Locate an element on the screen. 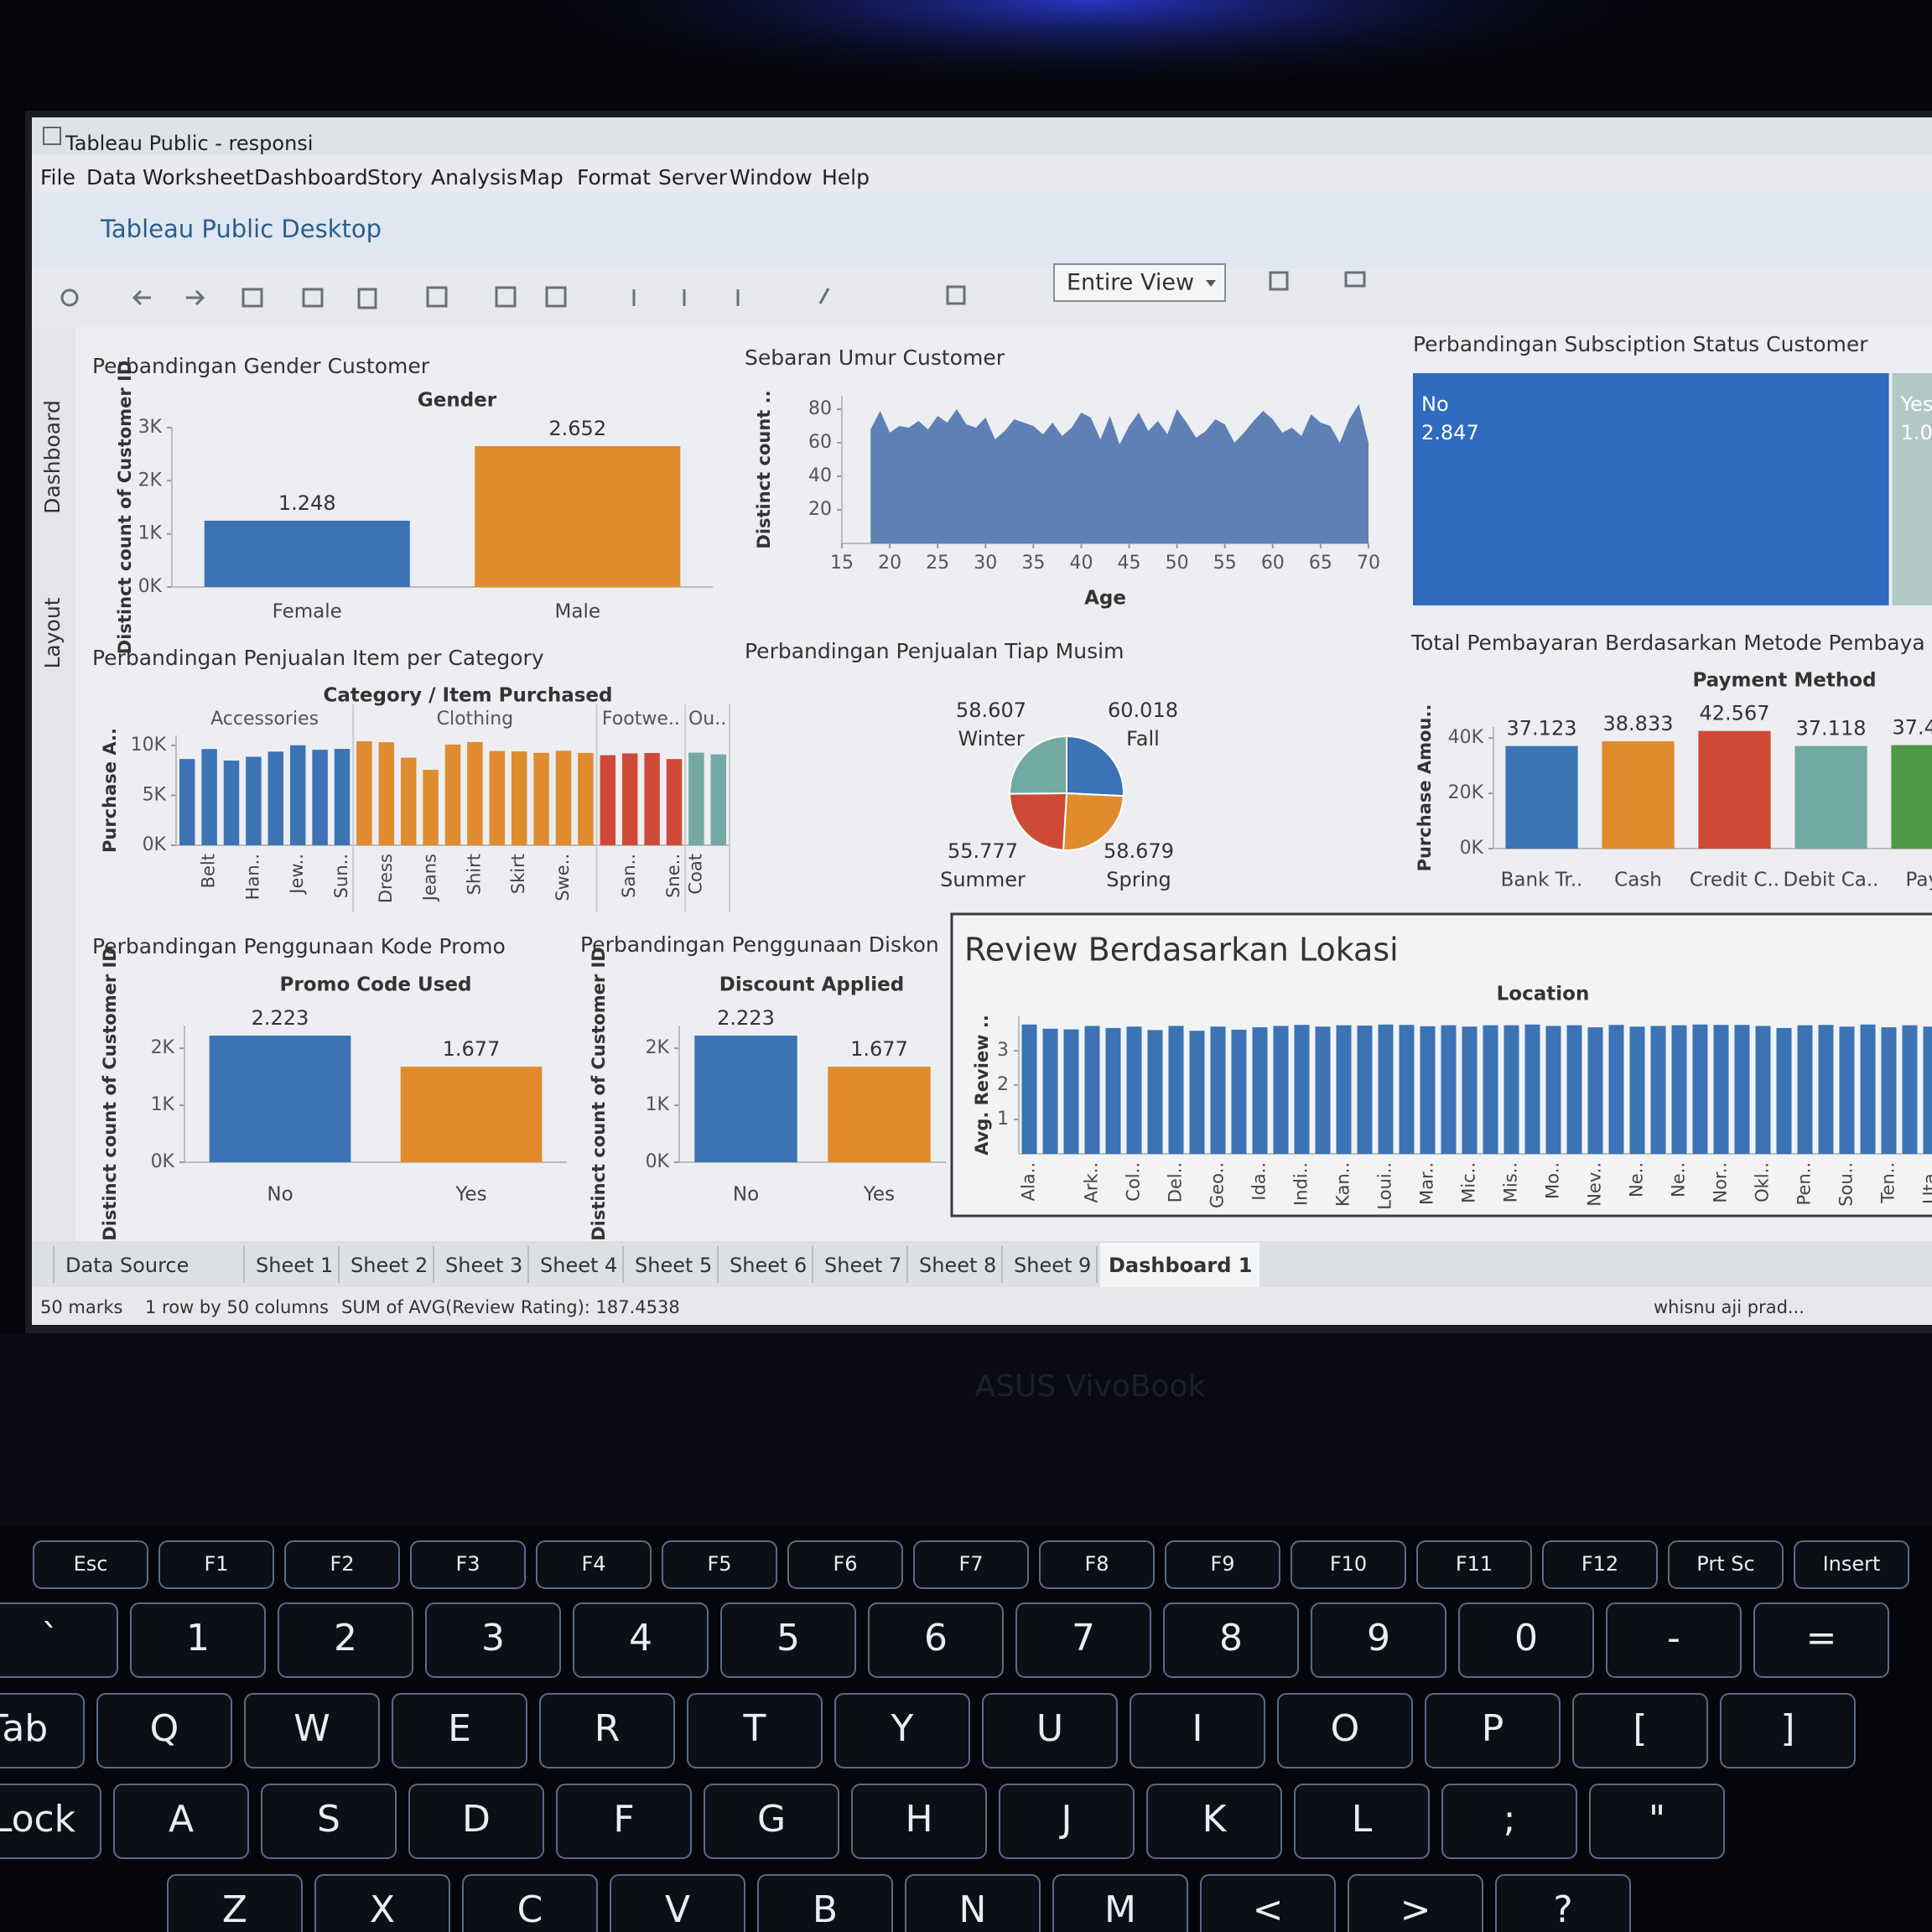  sheet-tab: Data Source is located at coordinates (127, 1265).